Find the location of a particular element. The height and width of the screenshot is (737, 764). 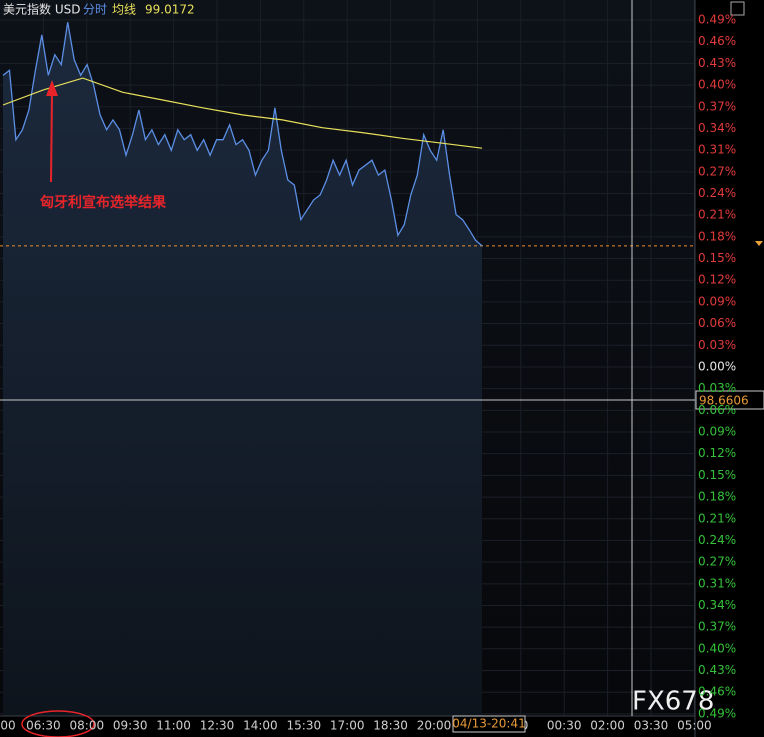

x-tick-label: 00 is located at coordinates (7, 726).